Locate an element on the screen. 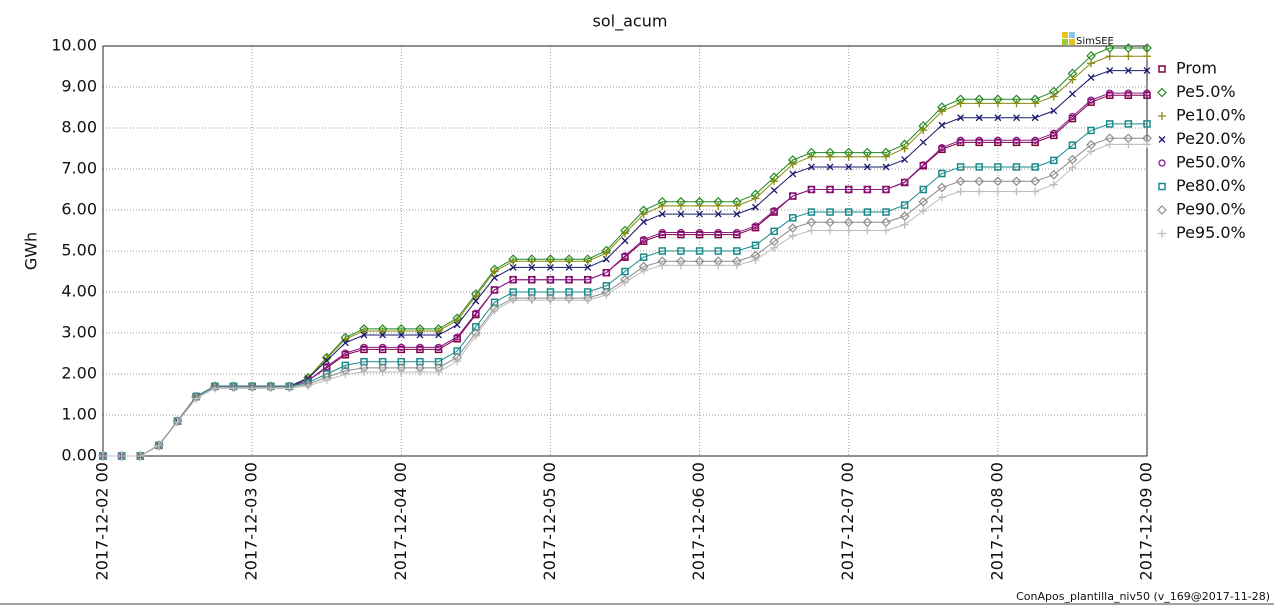  y-tick-label: 9.00 is located at coordinates (79, 86).